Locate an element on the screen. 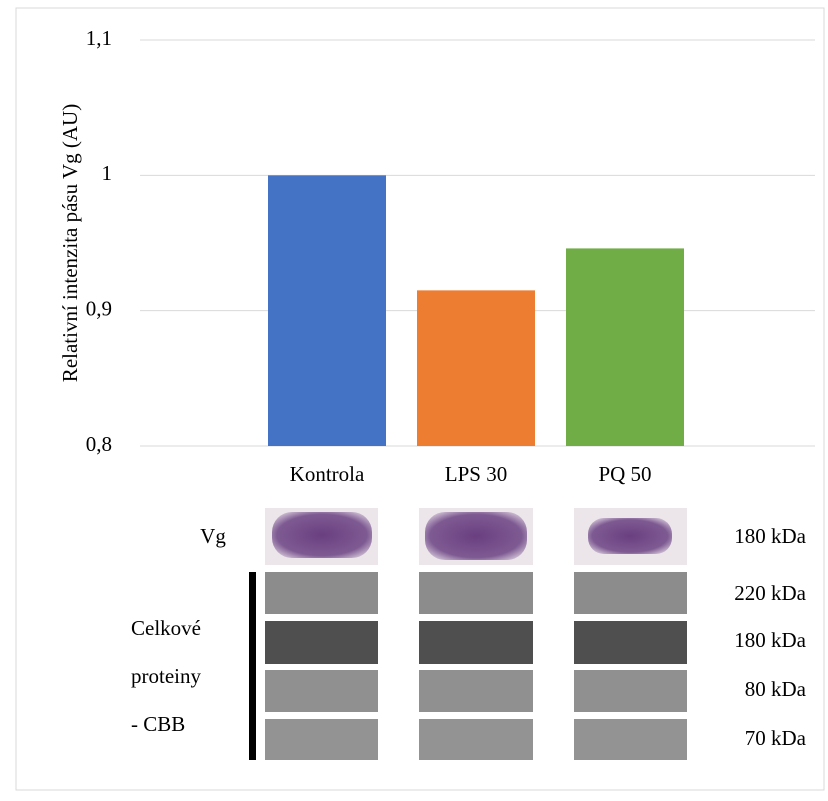 The height and width of the screenshot is (801, 828). cbb-label: proteiny is located at coordinates (166, 676).